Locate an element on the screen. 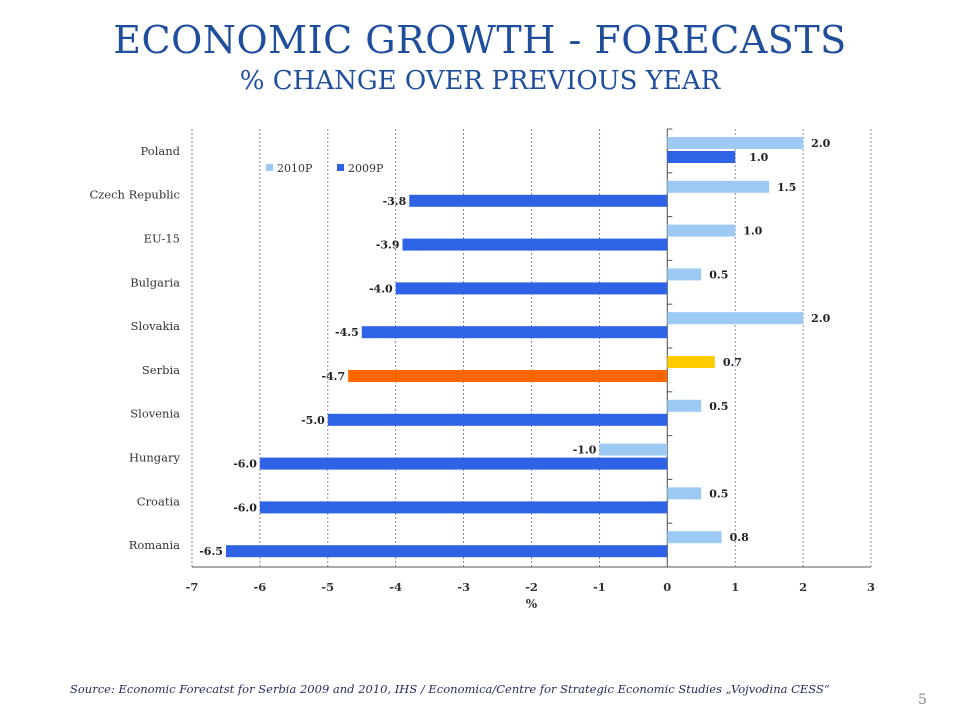 This screenshot has width=960, height=720. data-label-2010p: 1.0 is located at coordinates (752, 231).